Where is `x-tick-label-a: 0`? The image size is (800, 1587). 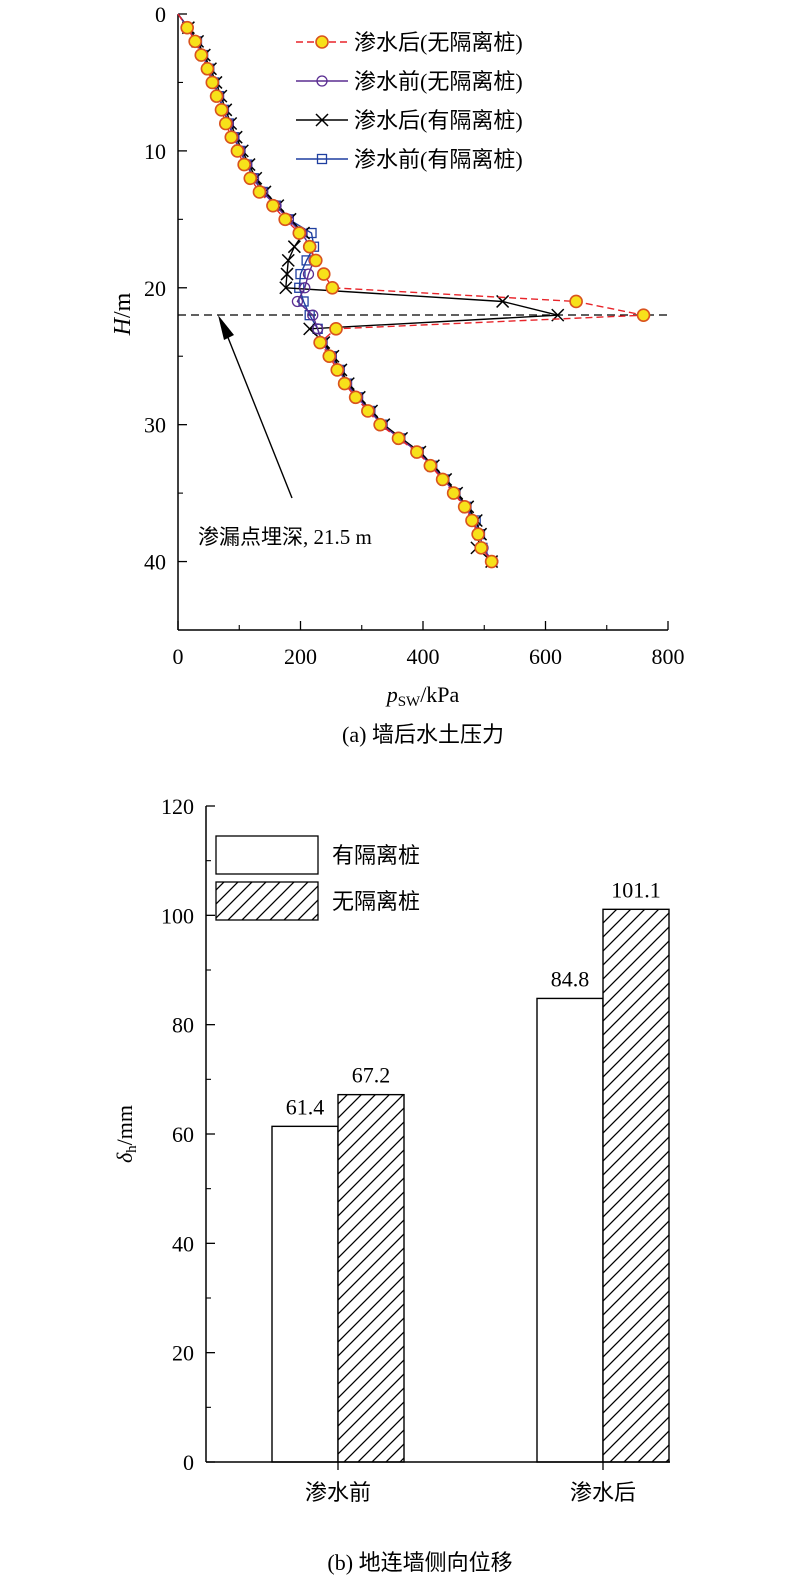
x-tick-label-a: 0 is located at coordinates (178, 656).